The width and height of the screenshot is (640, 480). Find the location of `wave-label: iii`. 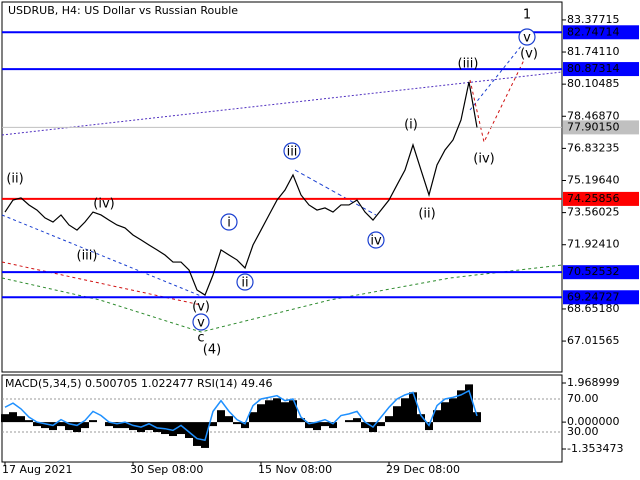

wave-label: iii is located at coordinates (292, 152).